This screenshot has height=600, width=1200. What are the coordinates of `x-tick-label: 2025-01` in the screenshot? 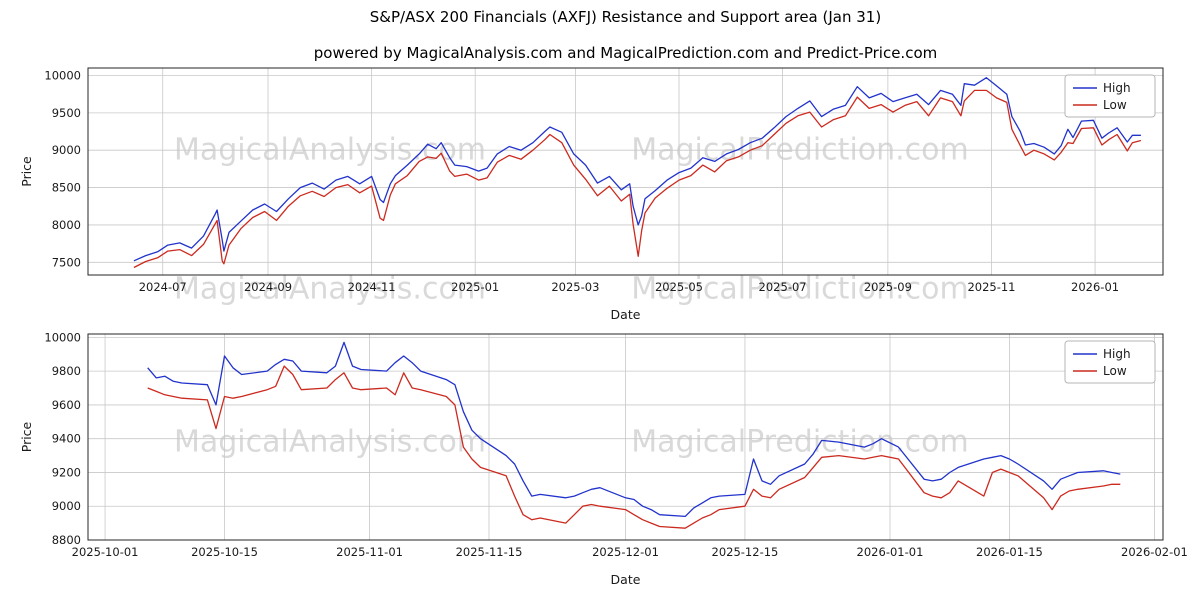 It's located at (475, 287).